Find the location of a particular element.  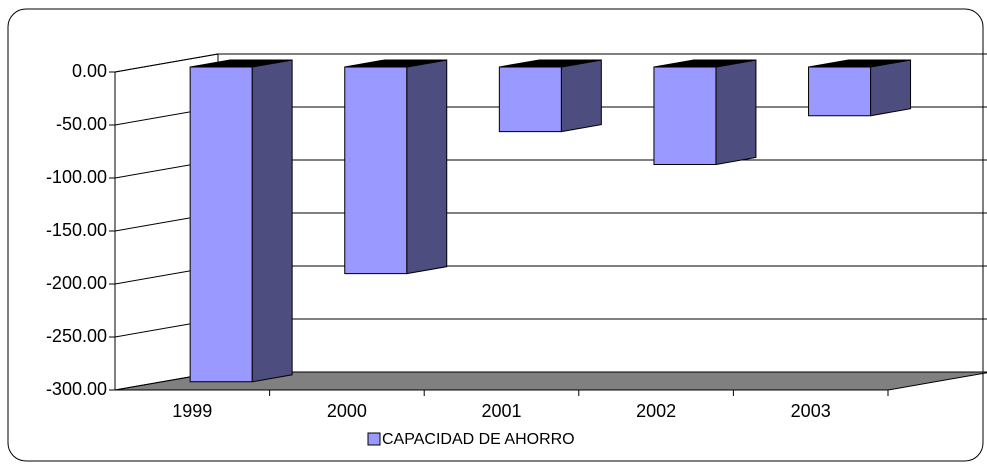

x-tick-label: 2003 is located at coordinates (811, 411).